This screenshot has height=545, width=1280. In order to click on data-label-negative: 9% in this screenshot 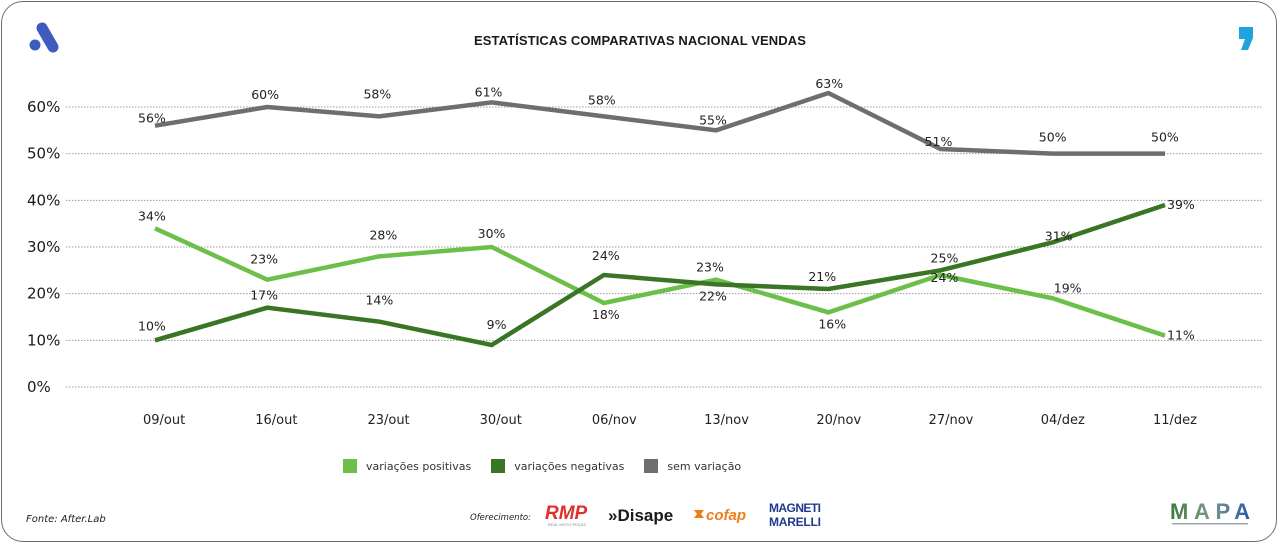, I will do `click(497, 324)`.